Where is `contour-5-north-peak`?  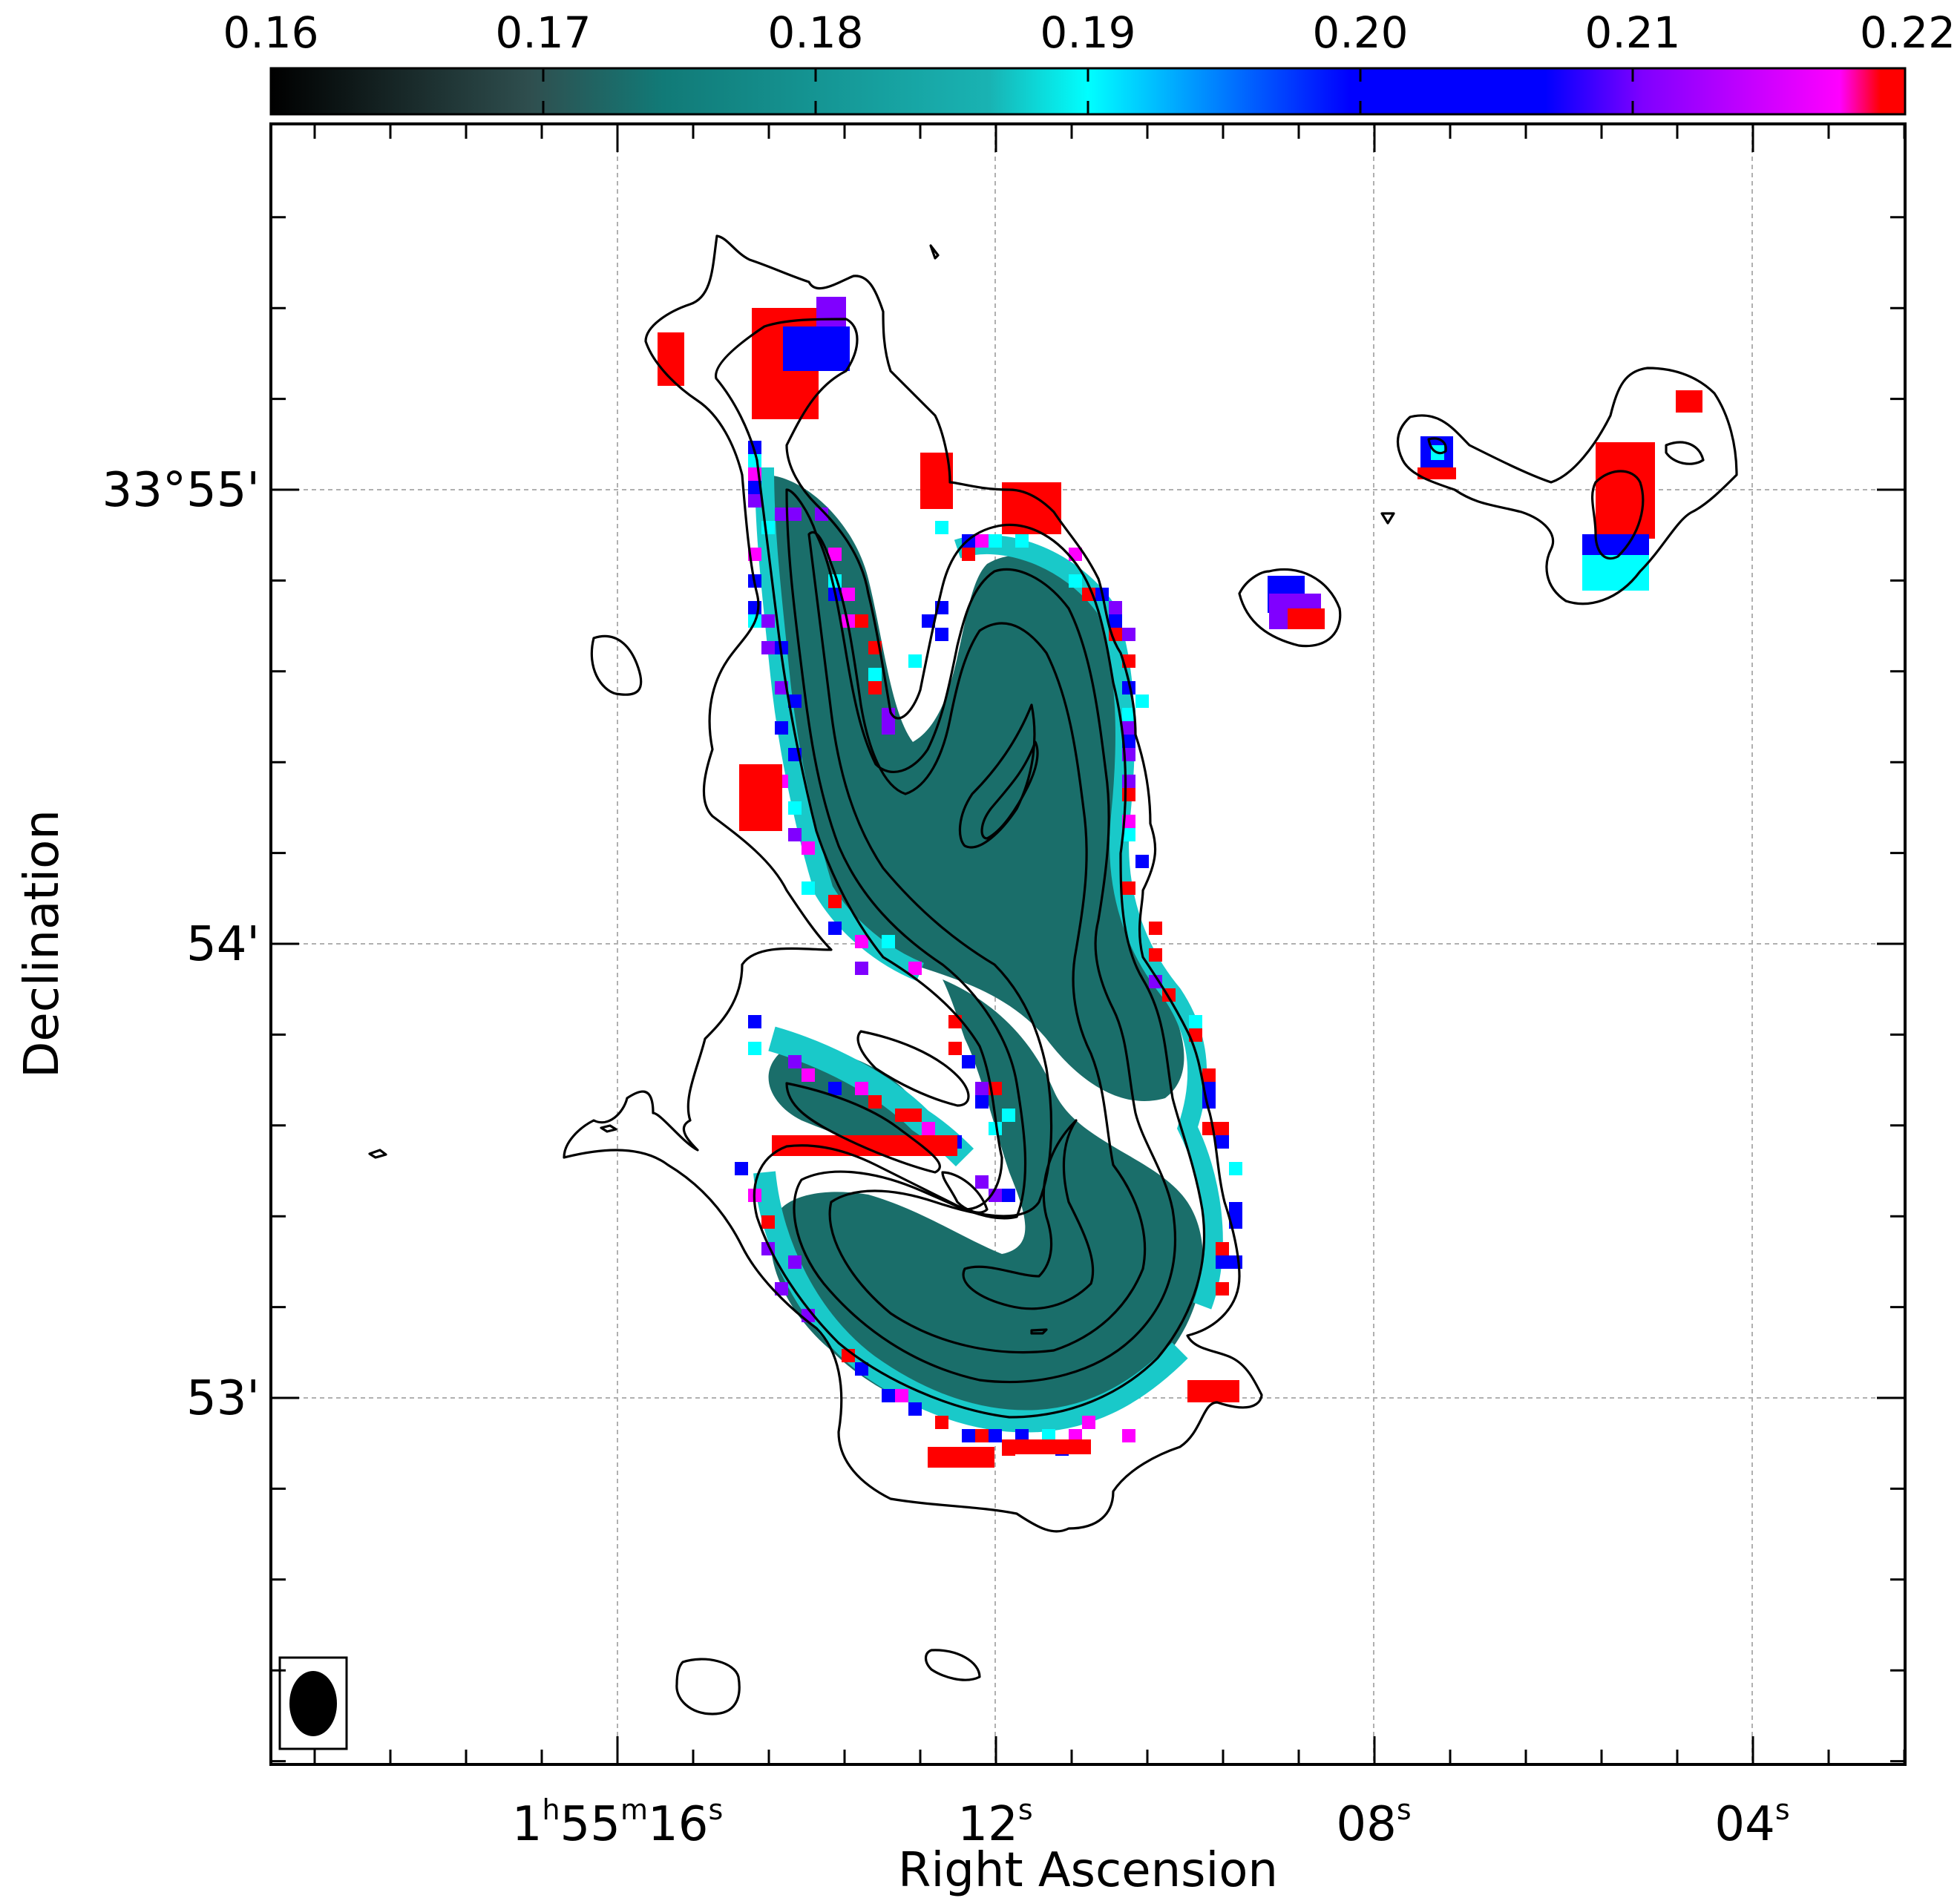
contour-5-north-peak is located at coordinates (997, 776).